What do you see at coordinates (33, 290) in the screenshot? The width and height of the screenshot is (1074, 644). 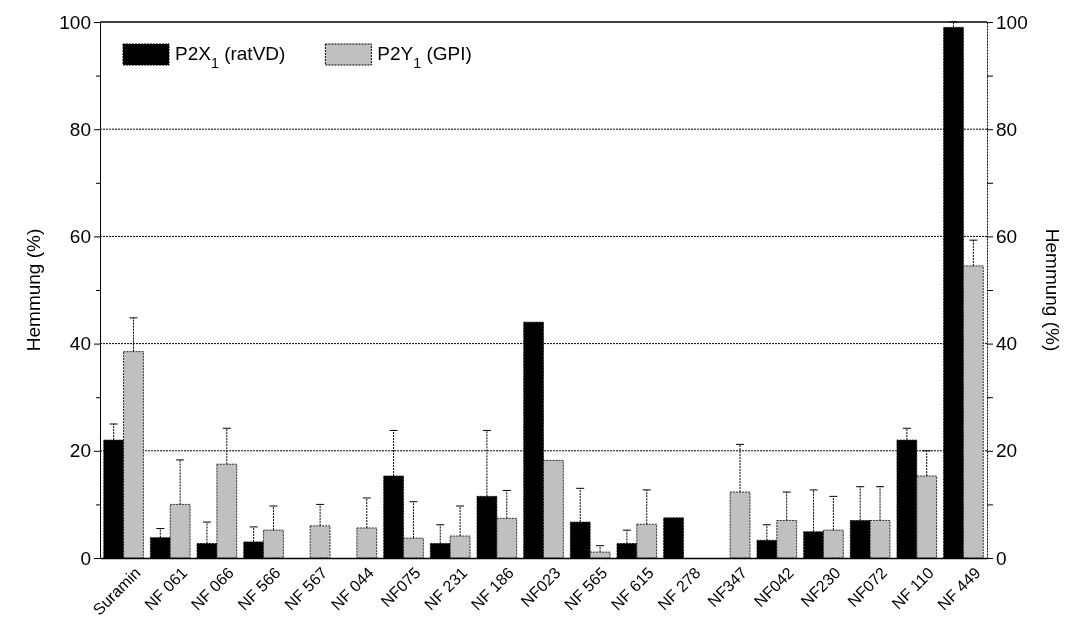 I see `y-axis-title: Hemmung (%)` at bounding box center [33, 290].